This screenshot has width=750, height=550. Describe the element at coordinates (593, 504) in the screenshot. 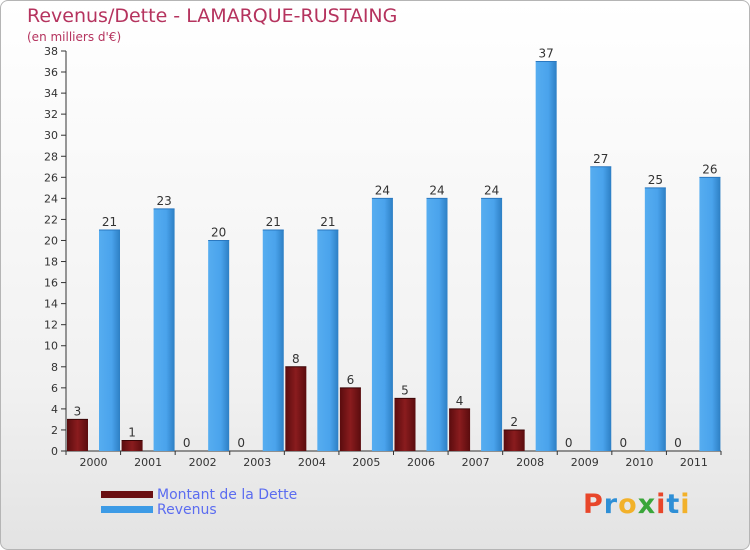

I see `logo-letter: P` at that location.